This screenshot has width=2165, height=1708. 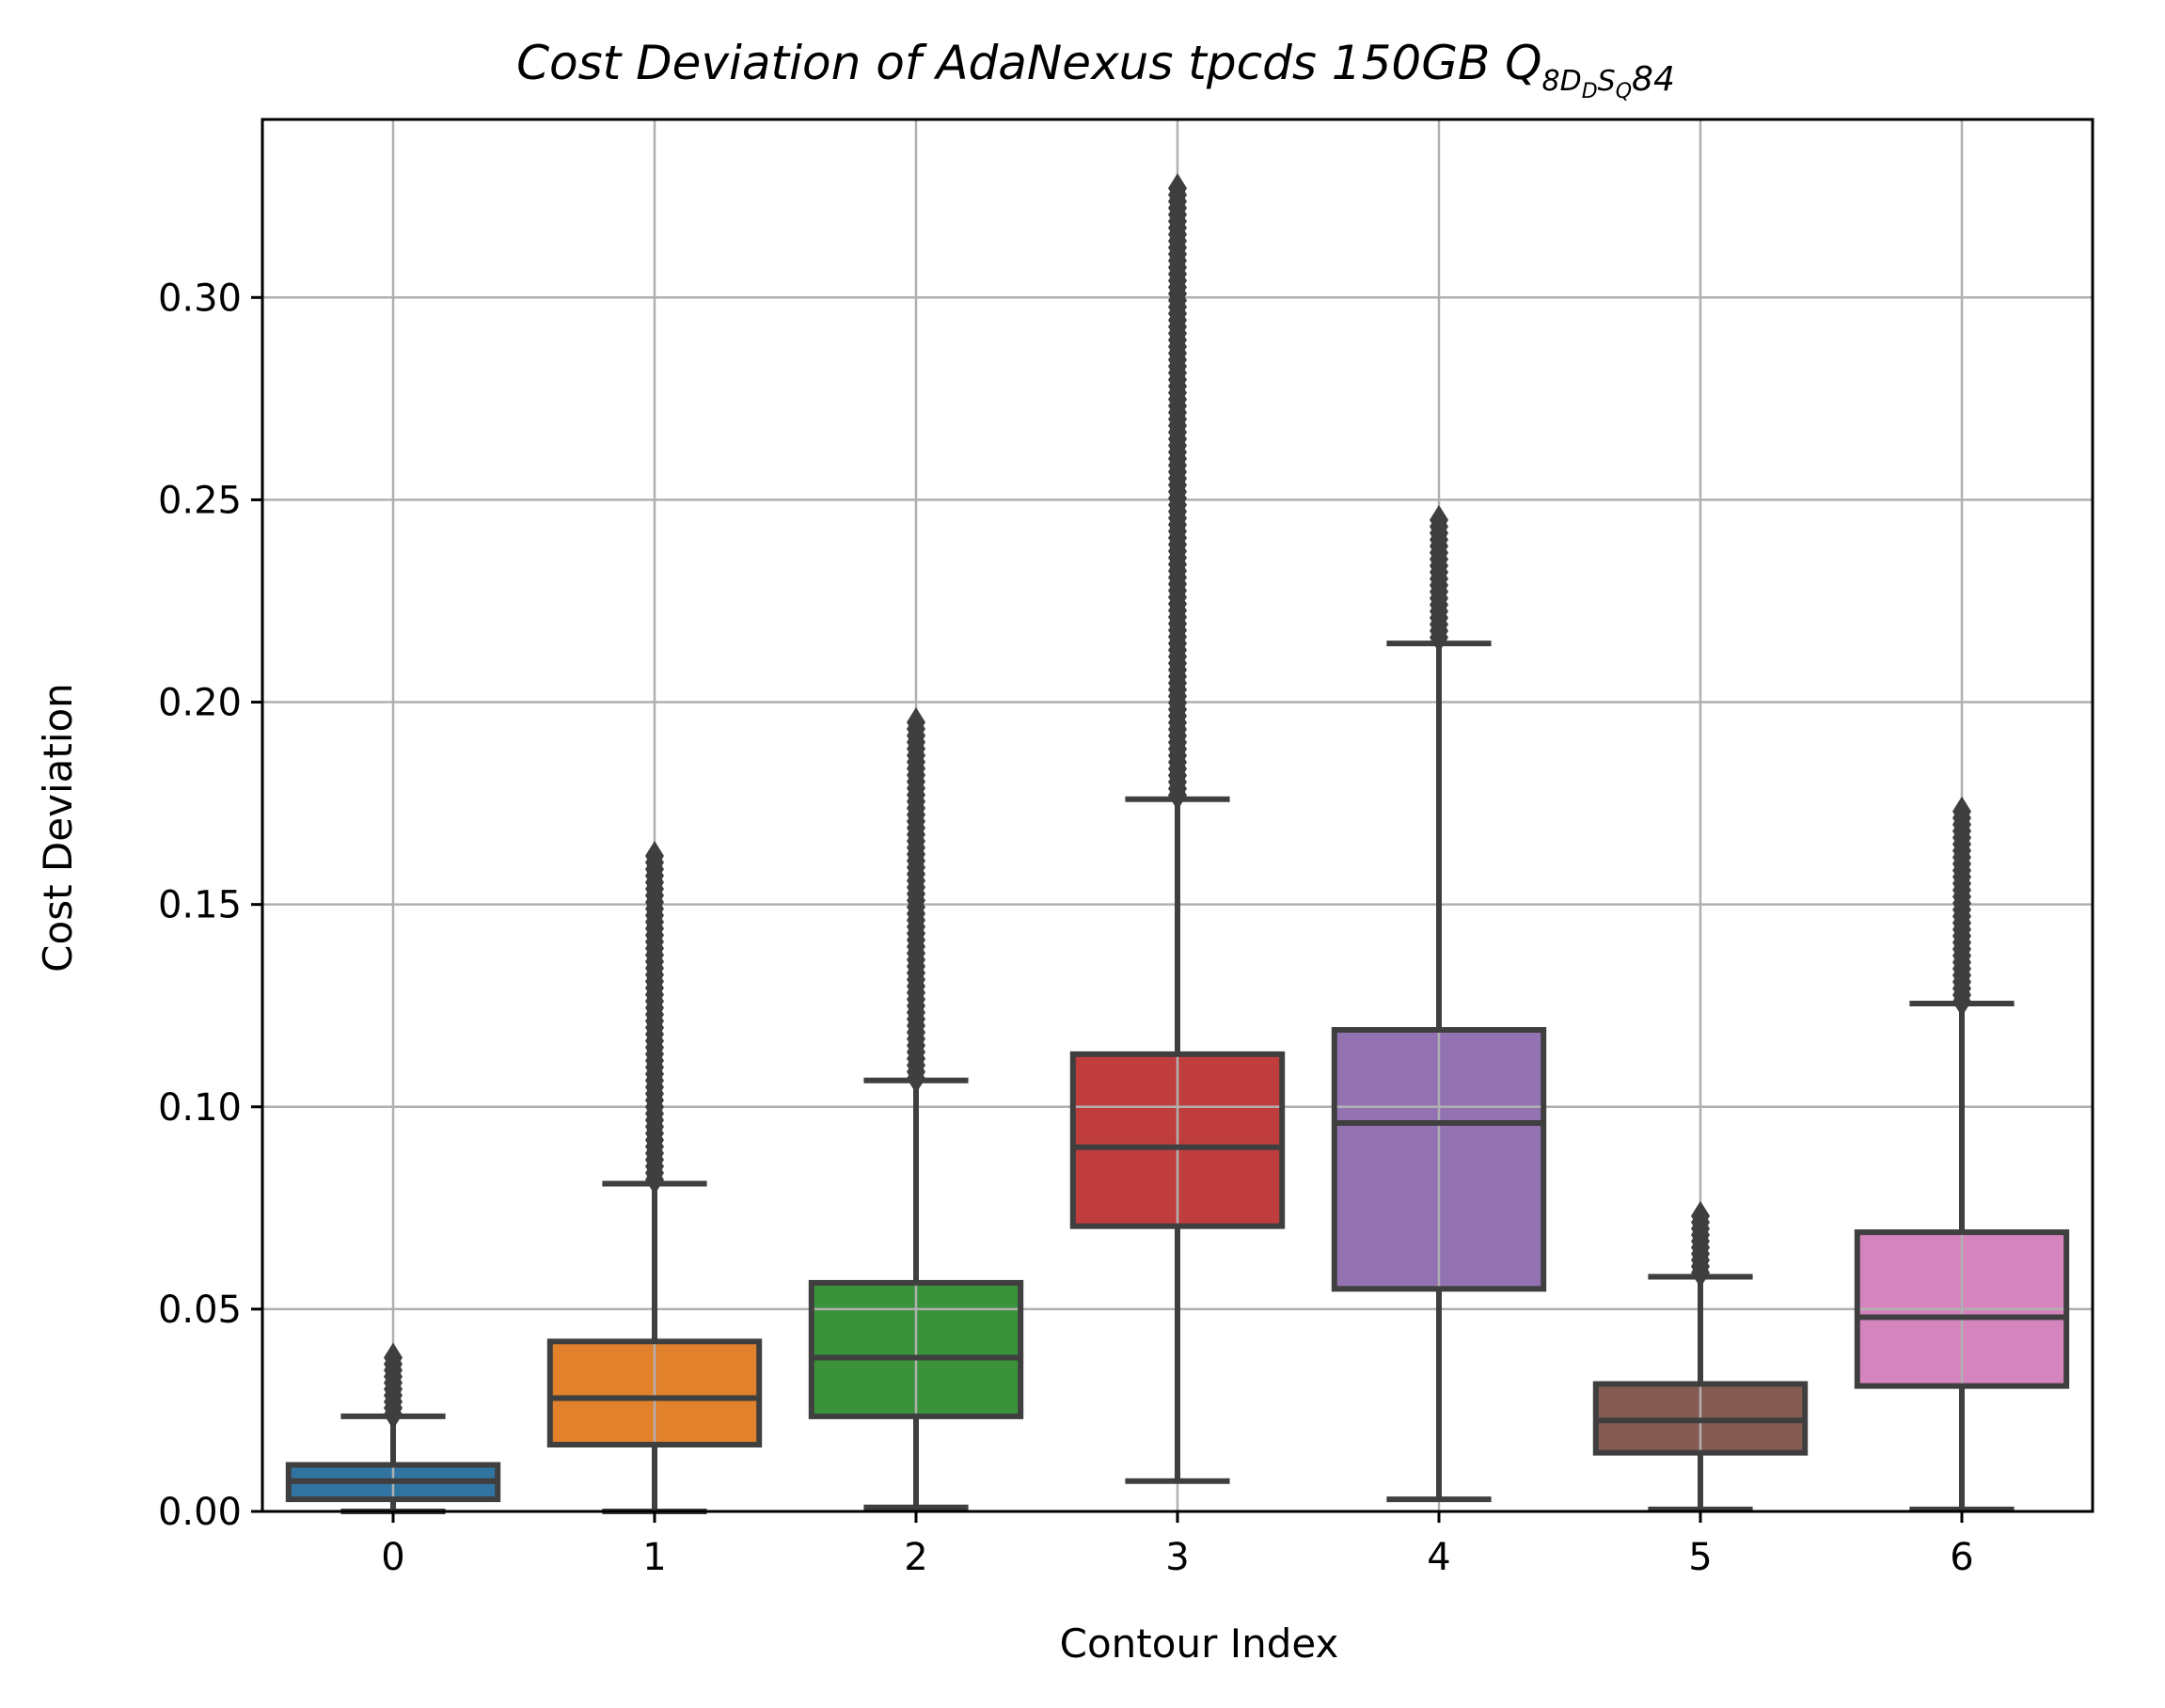 What do you see at coordinates (1700, 1558) in the screenshot?
I see `x-tick-label: 5` at bounding box center [1700, 1558].